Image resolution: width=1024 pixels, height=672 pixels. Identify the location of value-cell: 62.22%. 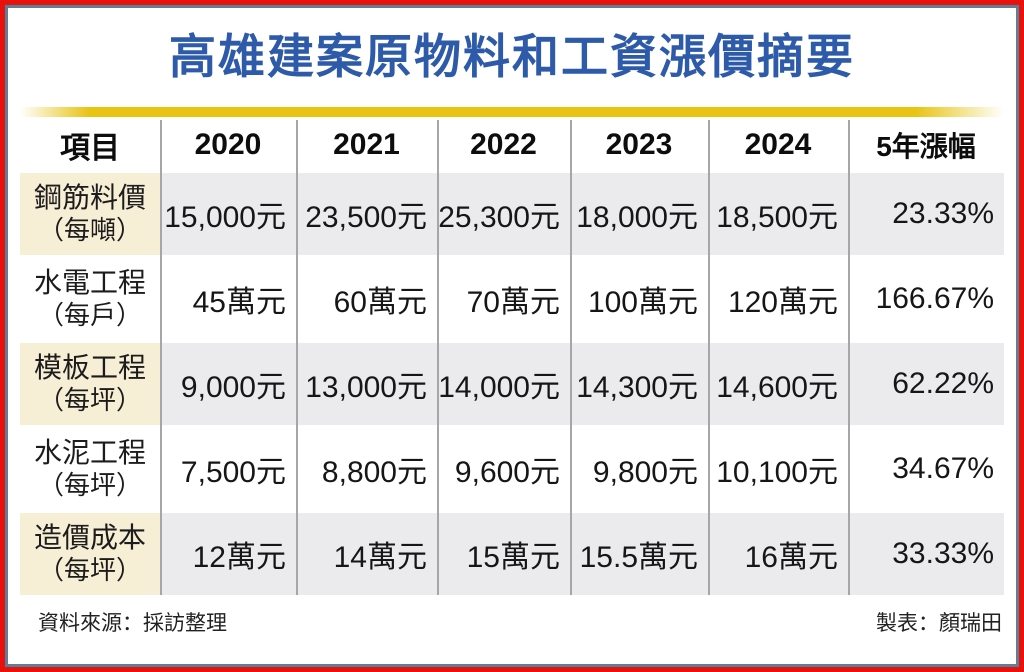
(926, 383).